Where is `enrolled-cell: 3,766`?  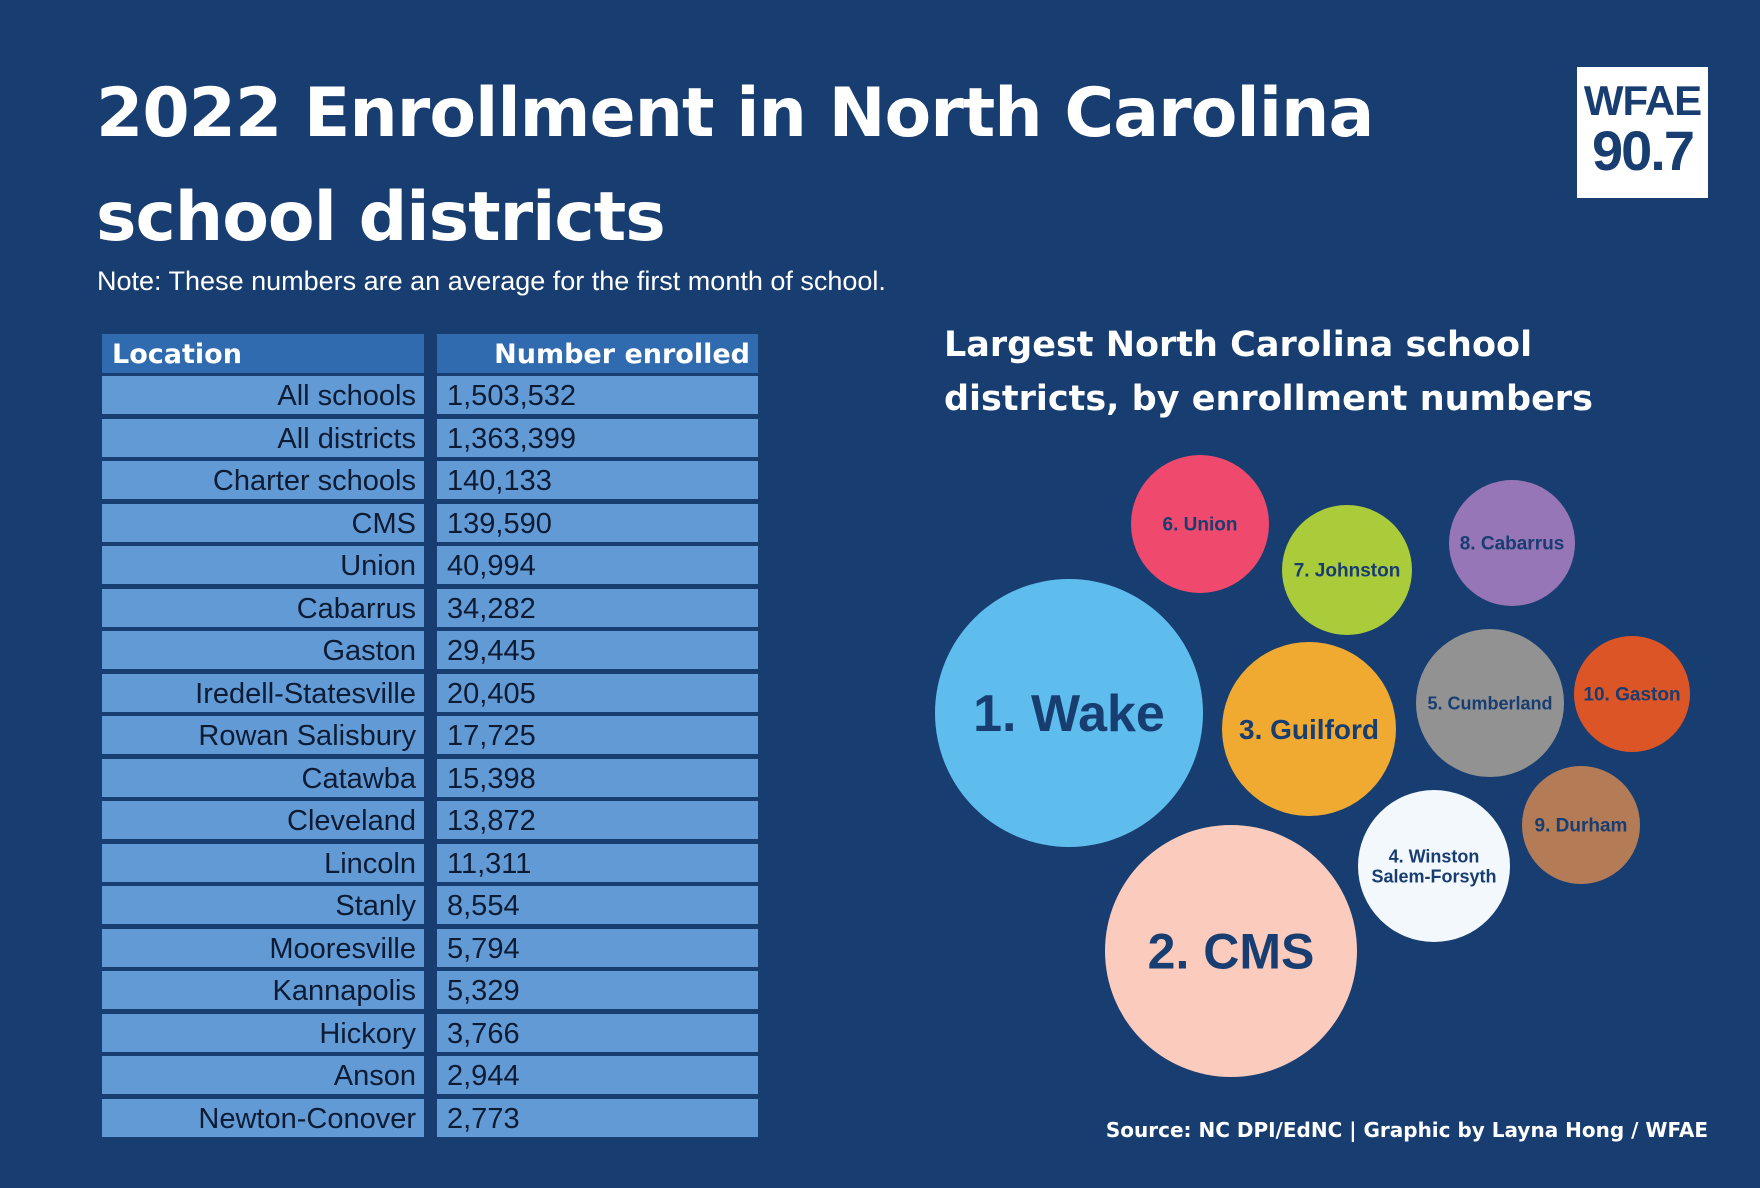
enrolled-cell: 3,766 is located at coordinates (597, 1032).